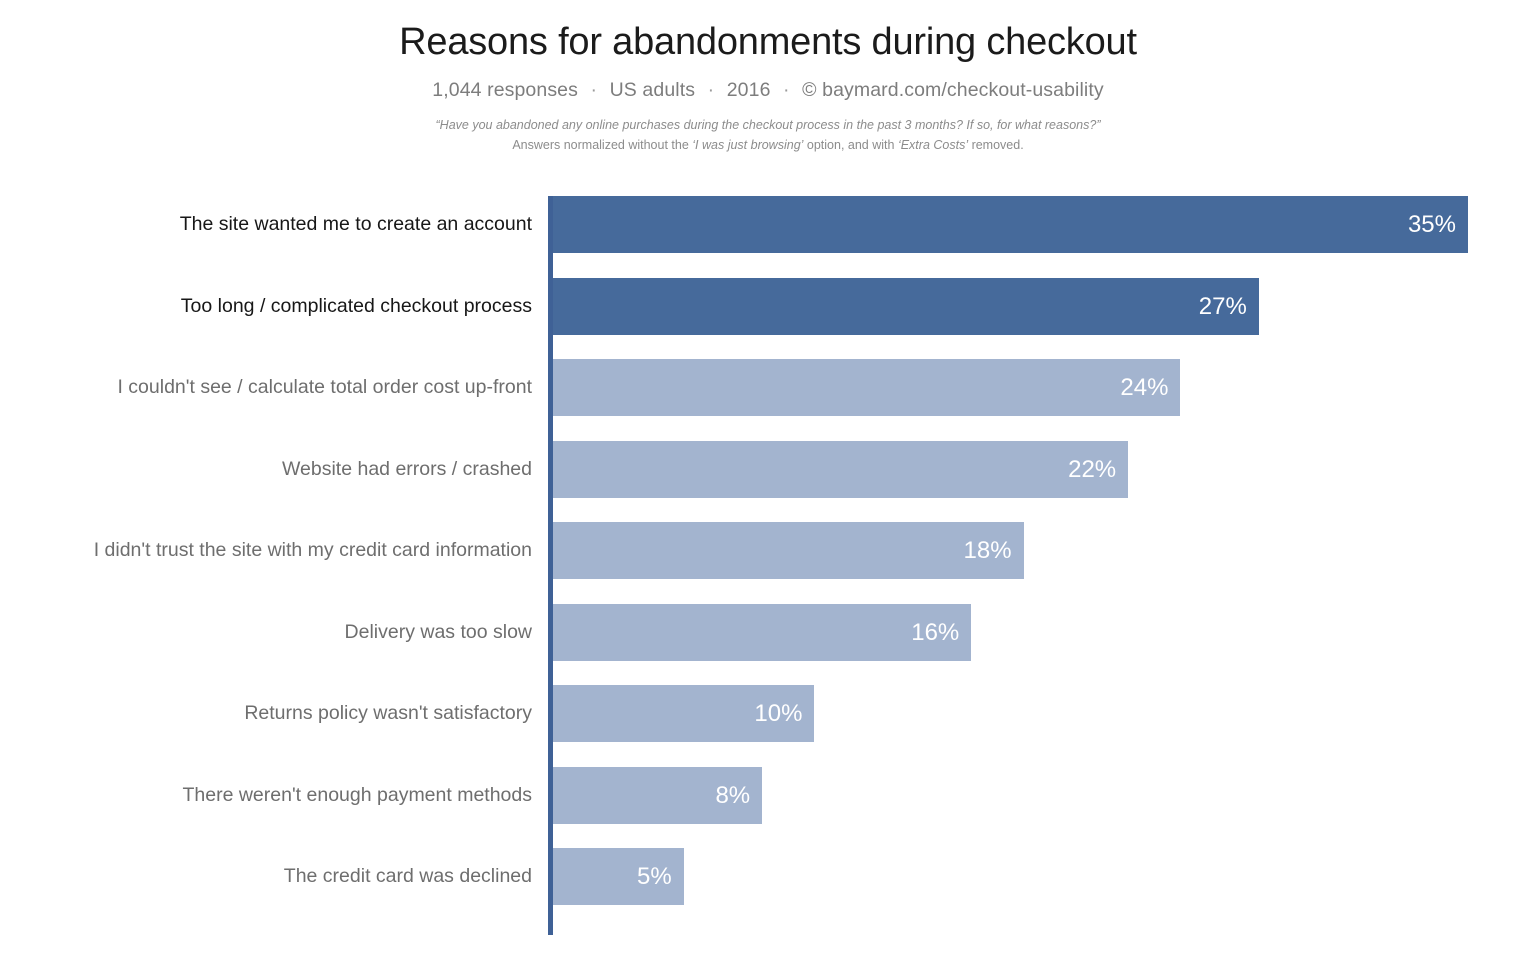 The height and width of the screenshot is (965, 1536). What do you see at coordinates (935, 632) in the screenshot?
I see `bar-value-label: 16%` at bounding box center [935, 632].